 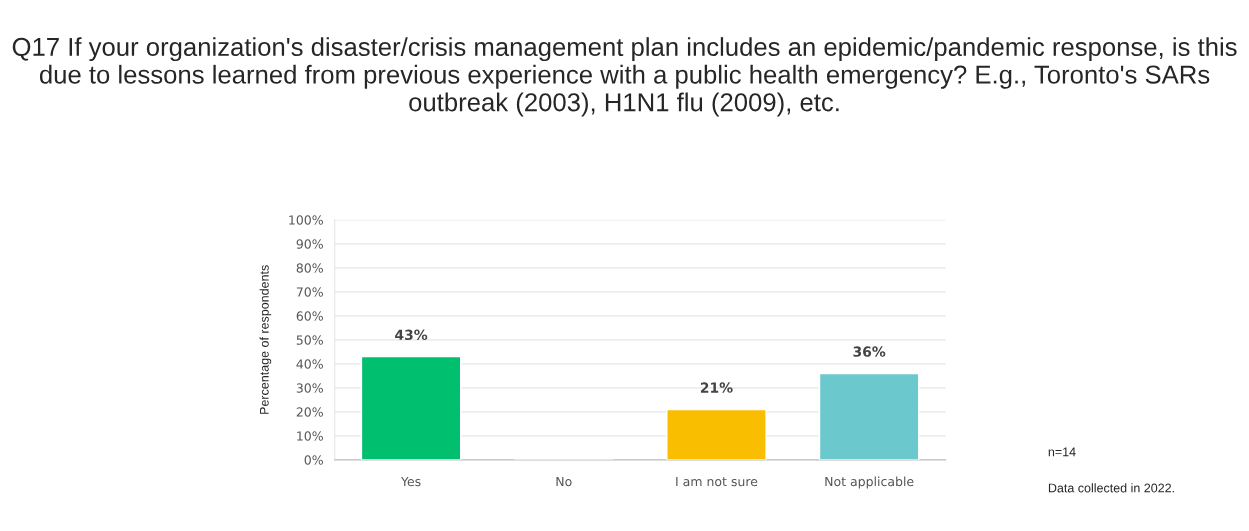 What do you see at coordinates (309, 316) in the screenshot?
I see `y-tick-label: 60%` at bounding box center [309, 316].